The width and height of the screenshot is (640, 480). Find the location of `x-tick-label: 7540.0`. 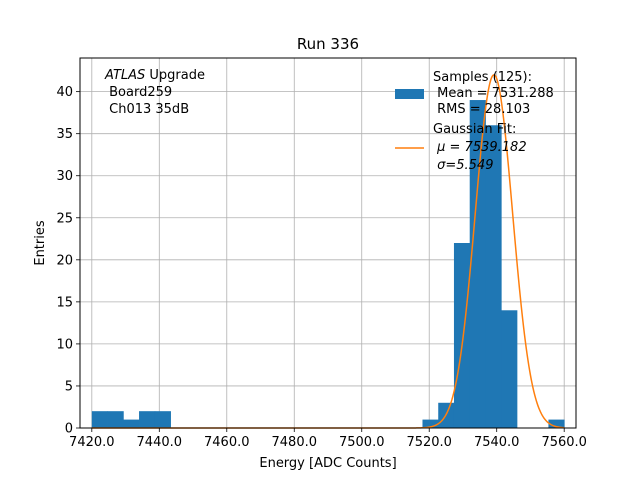

x-tick-label: 7540.0 is located at coordinates (497, 442).